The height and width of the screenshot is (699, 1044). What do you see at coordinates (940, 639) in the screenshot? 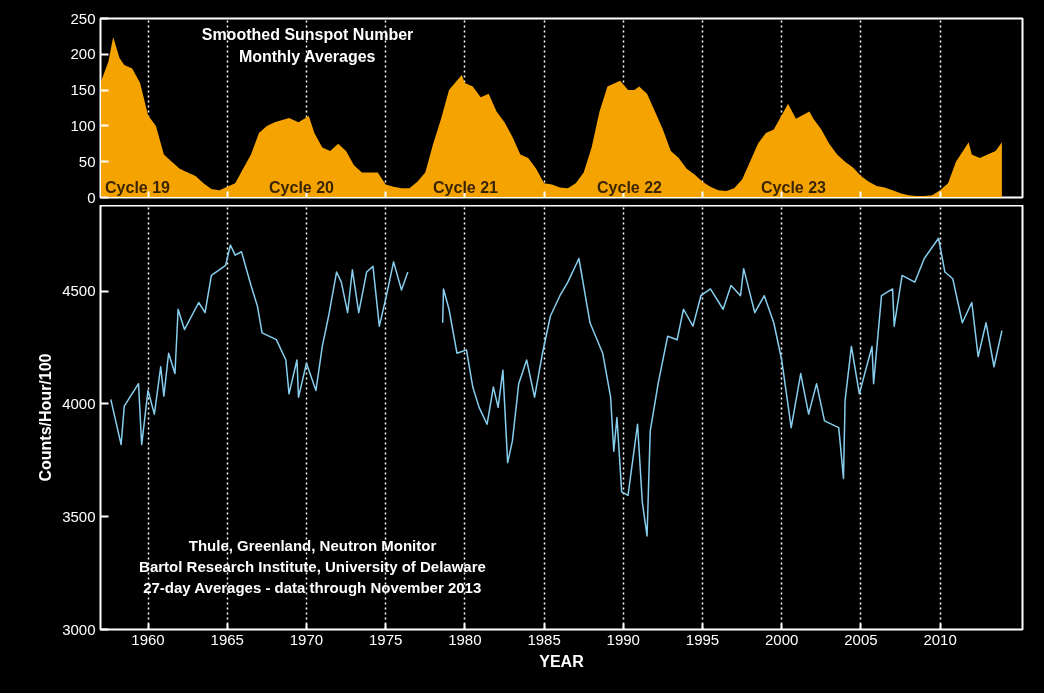
I see `x-tick-label: 2010` at bounding box center [940, 639].